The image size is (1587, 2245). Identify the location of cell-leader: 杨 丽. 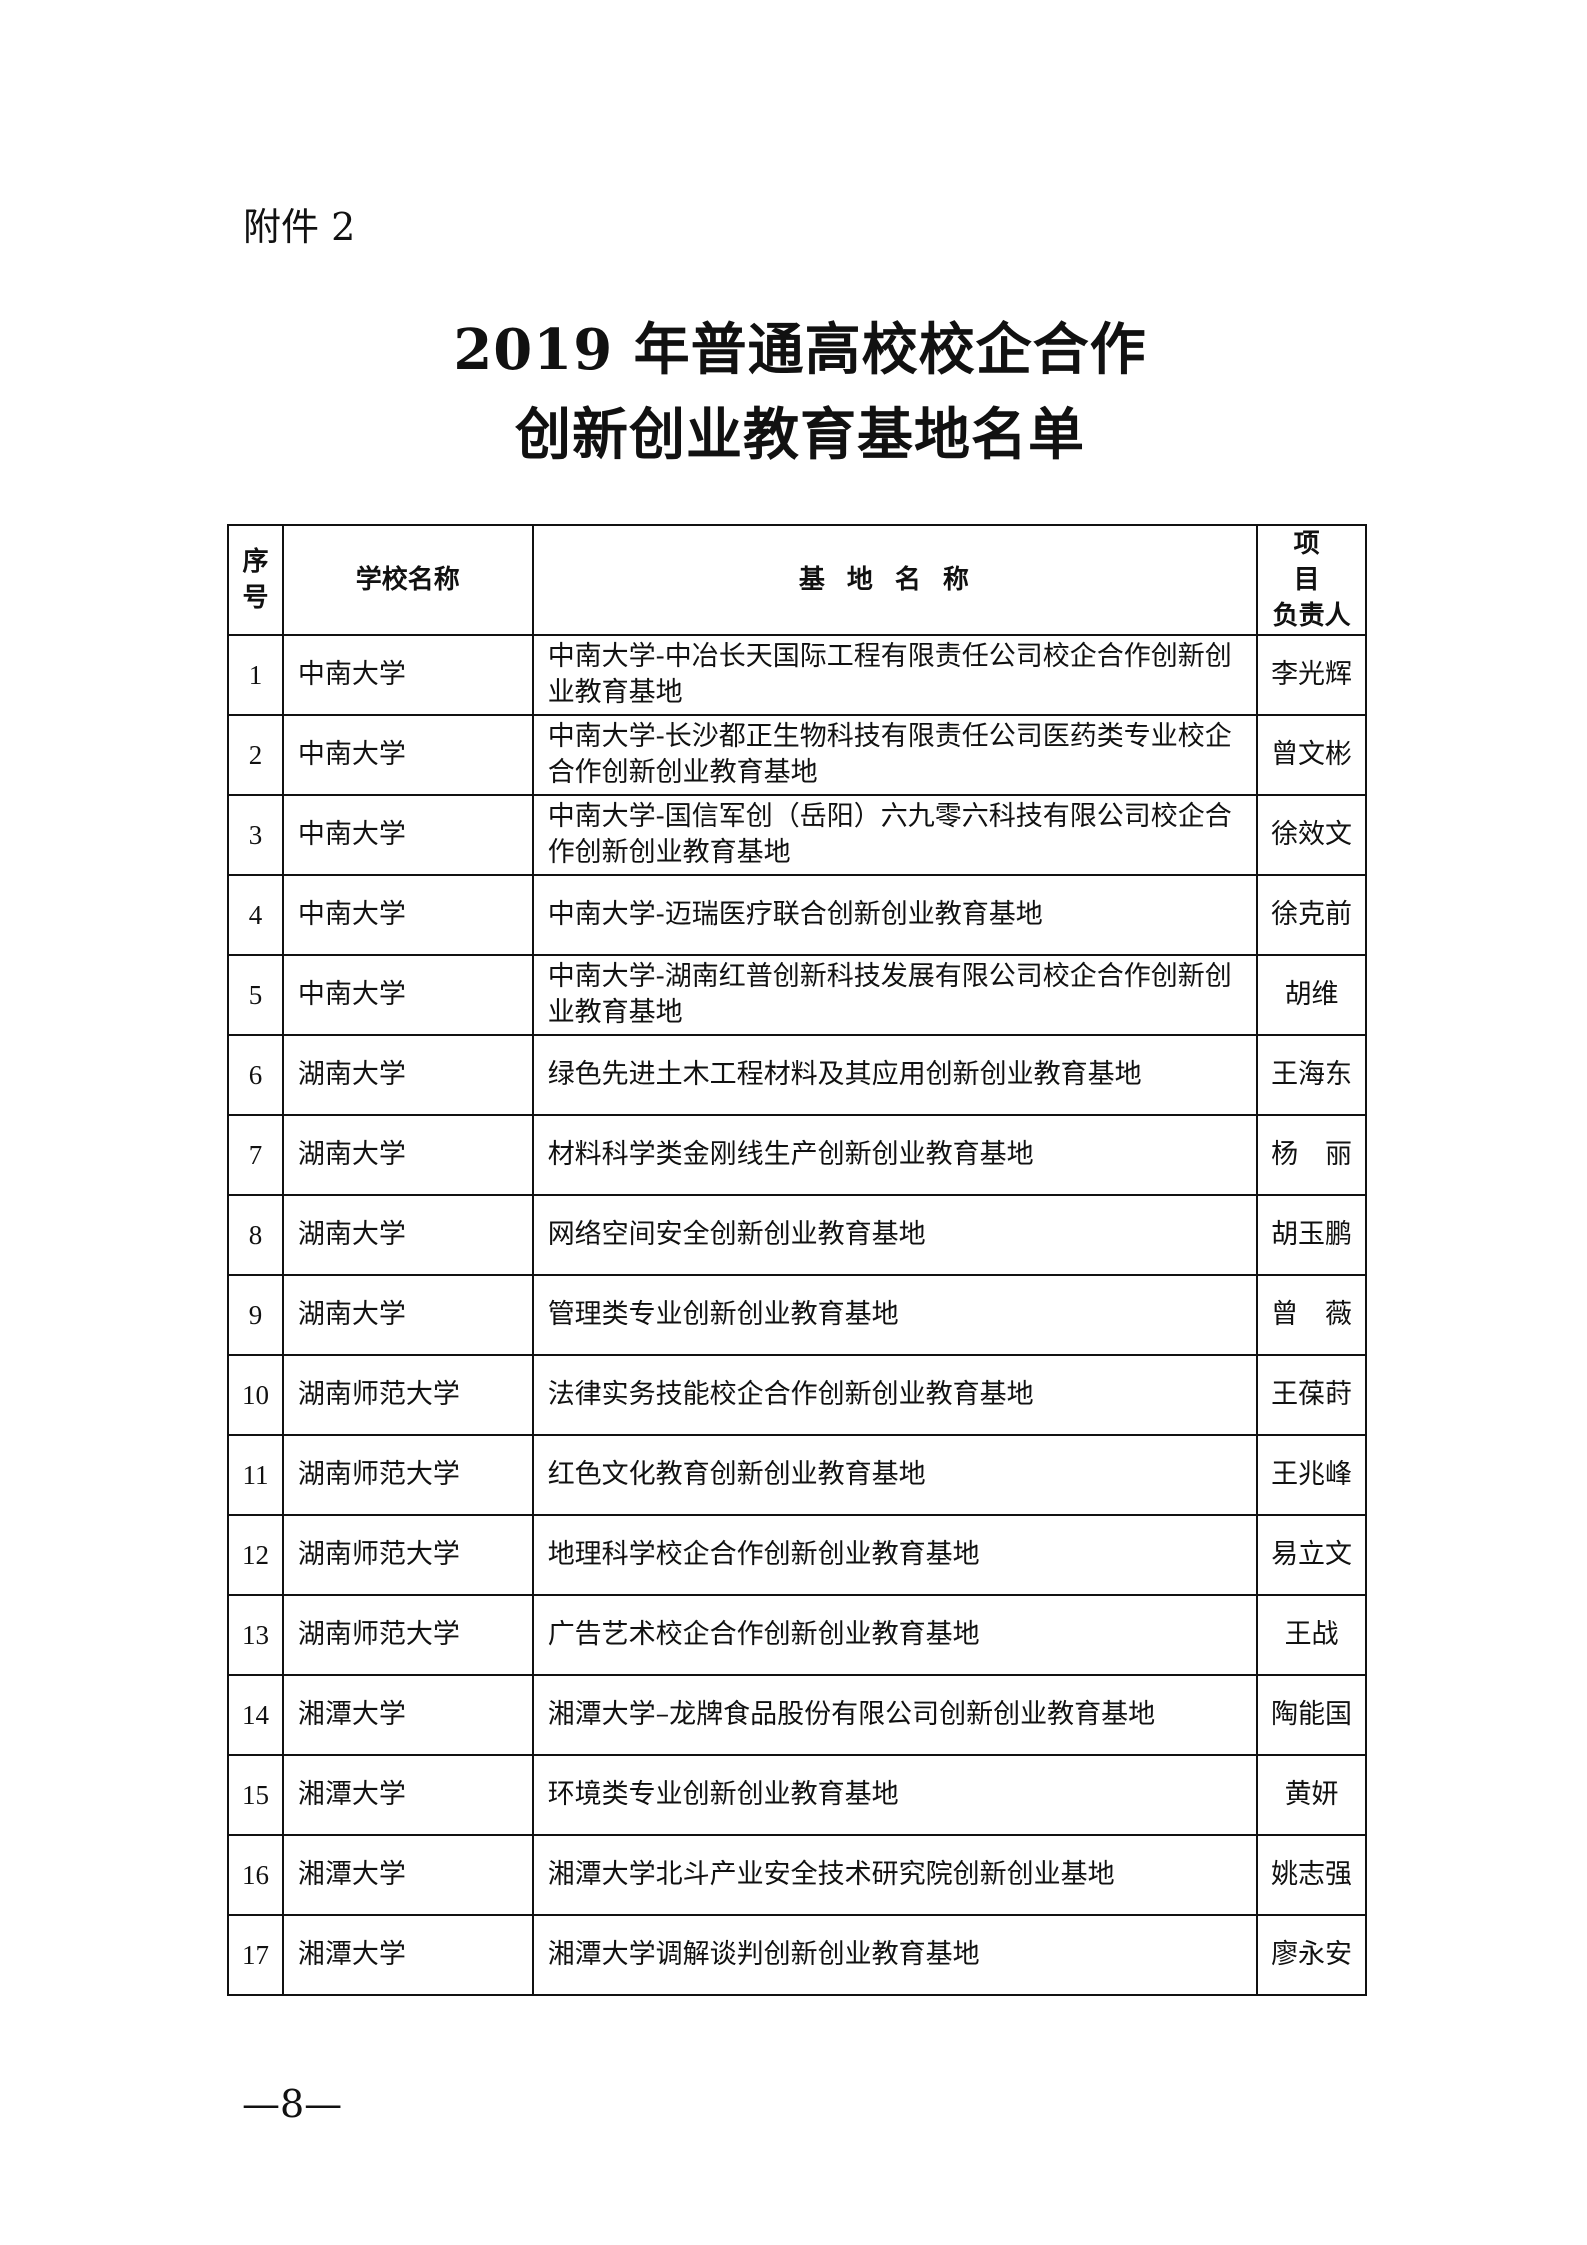
(1311, 1155).